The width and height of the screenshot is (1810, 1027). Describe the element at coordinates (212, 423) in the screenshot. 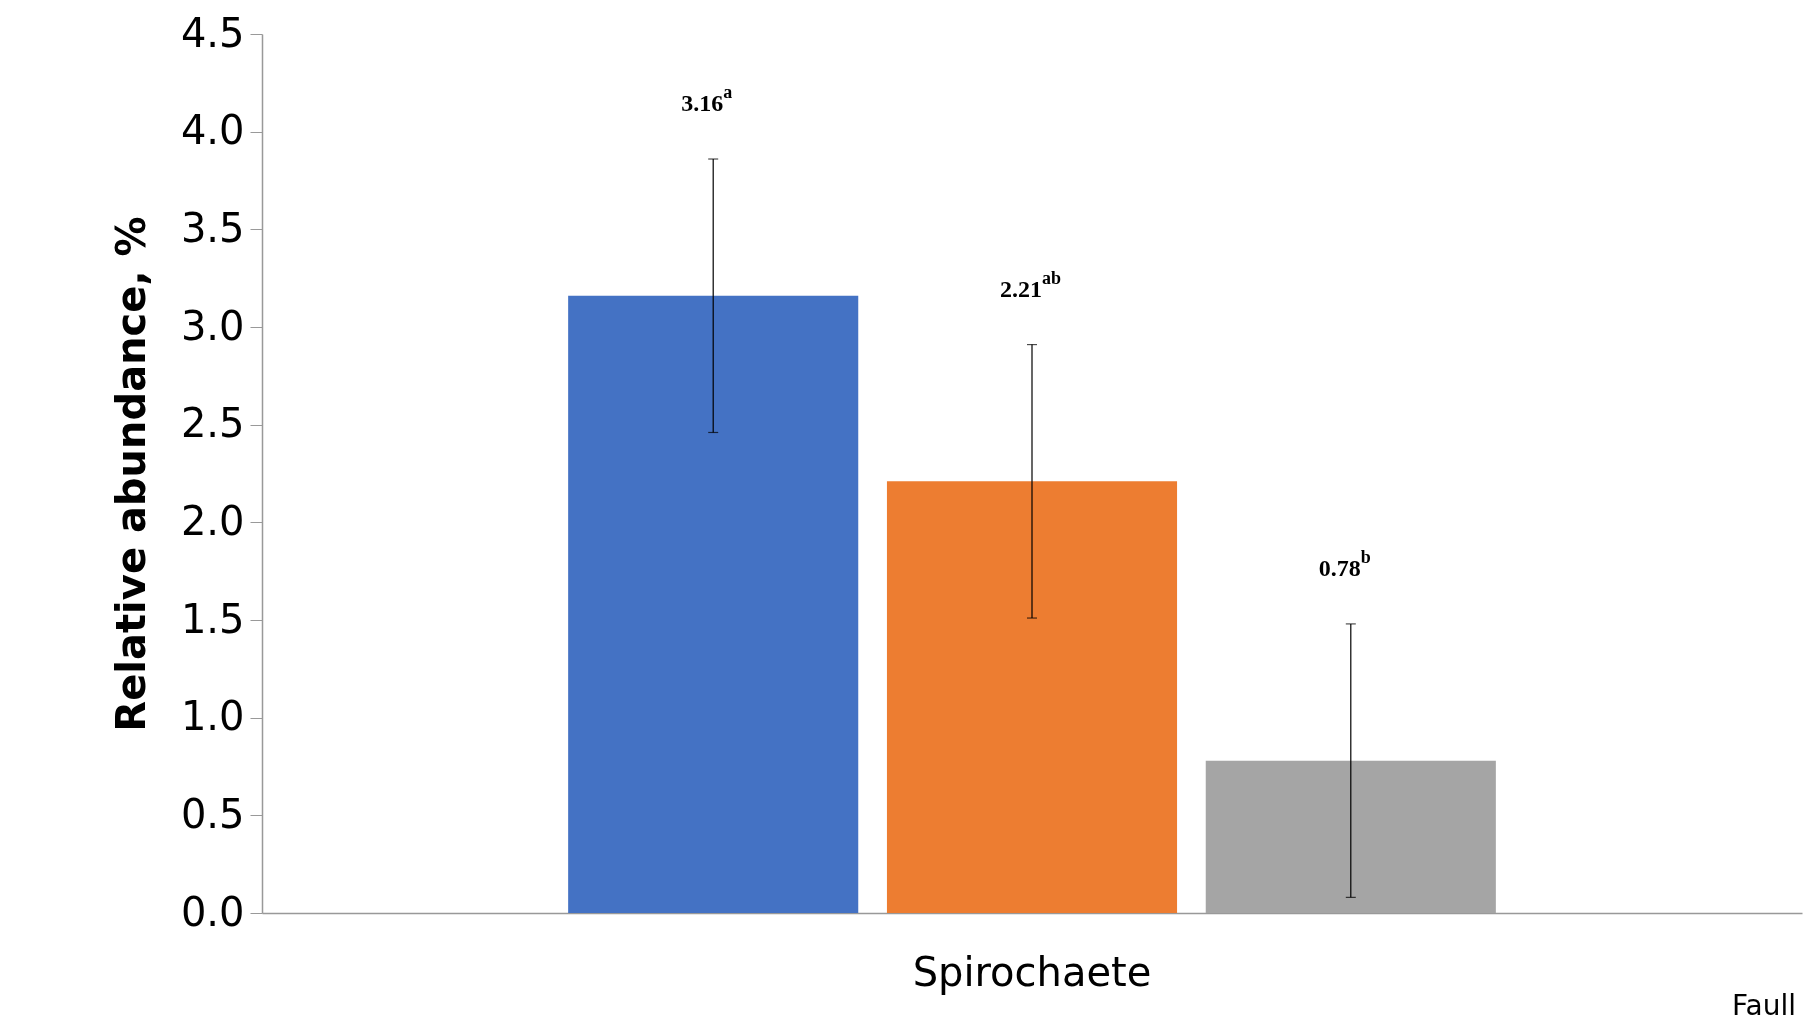

I see `y-tick-label: 2.5` at that location.